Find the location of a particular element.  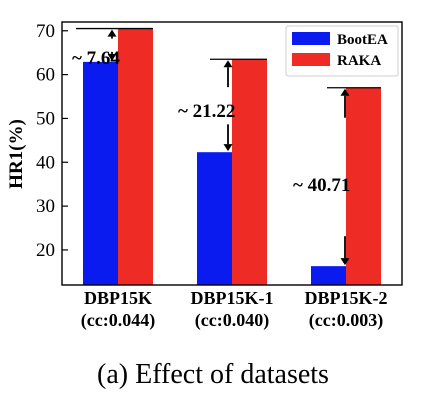

gap-annotation: ~ 21.22 is located at coordinates (206, 111).